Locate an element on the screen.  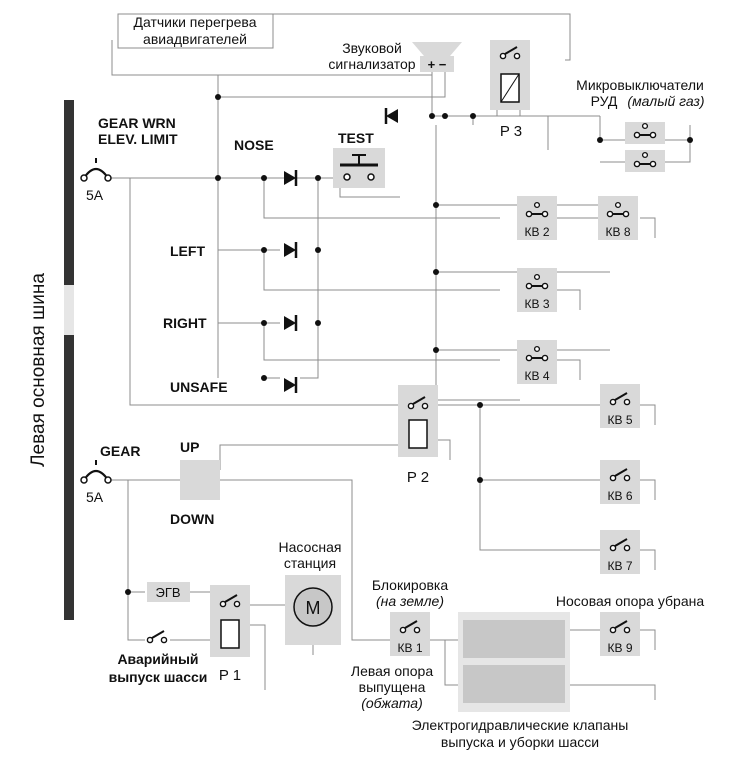
buzzer-label-1: Звуковой is located at coordinates (372, 48).